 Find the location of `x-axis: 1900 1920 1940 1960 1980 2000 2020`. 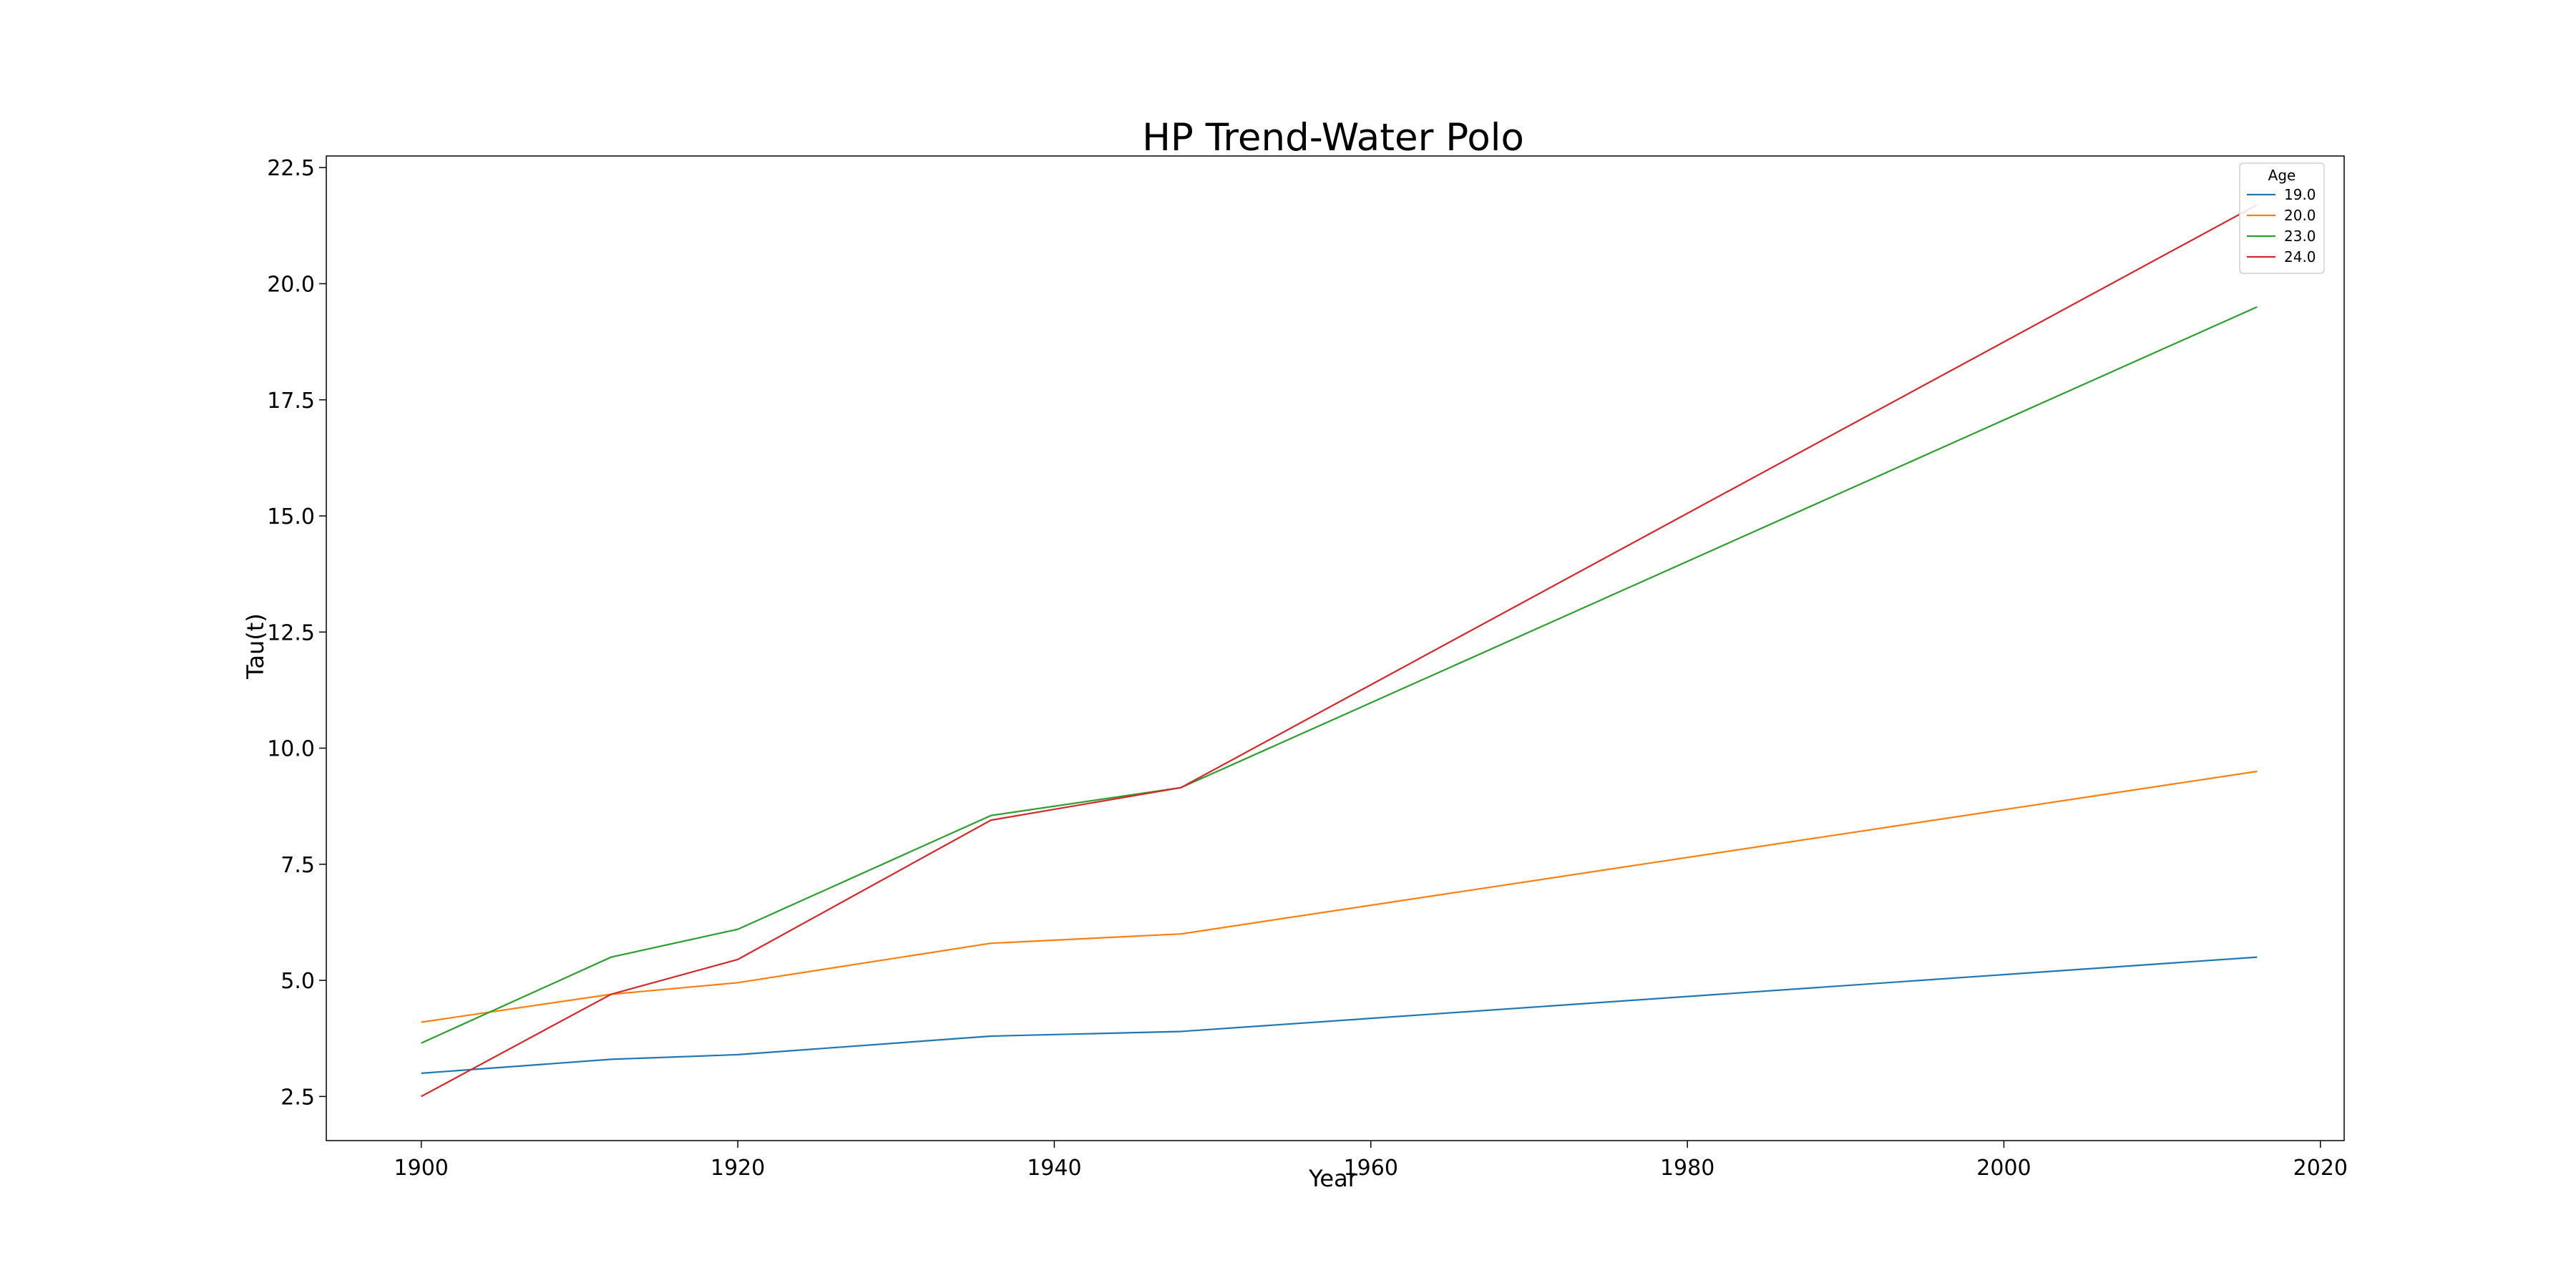

x-axis: 1900 1920 1940 1960 1980 2000 2020 is located at coordinates (1371, 1161).